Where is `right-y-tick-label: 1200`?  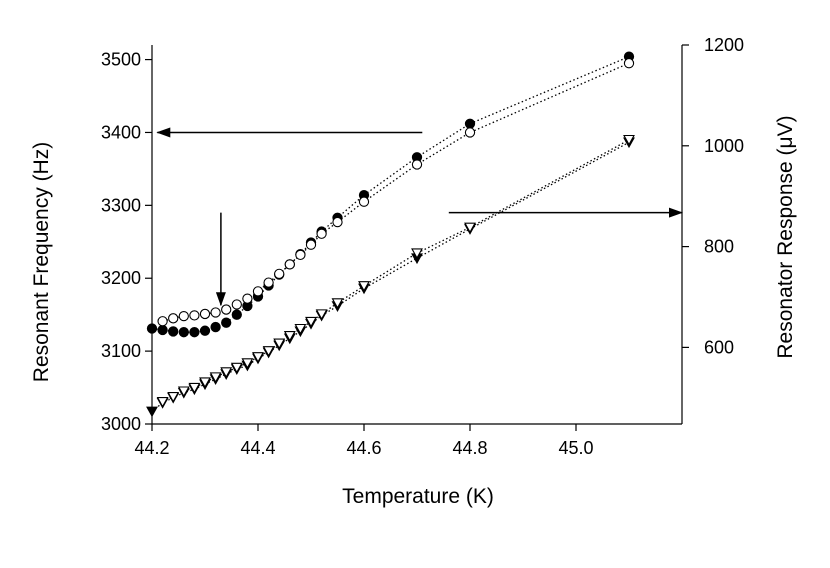 right-y-tick-label: 1200 is located at coordinates (724, 45).